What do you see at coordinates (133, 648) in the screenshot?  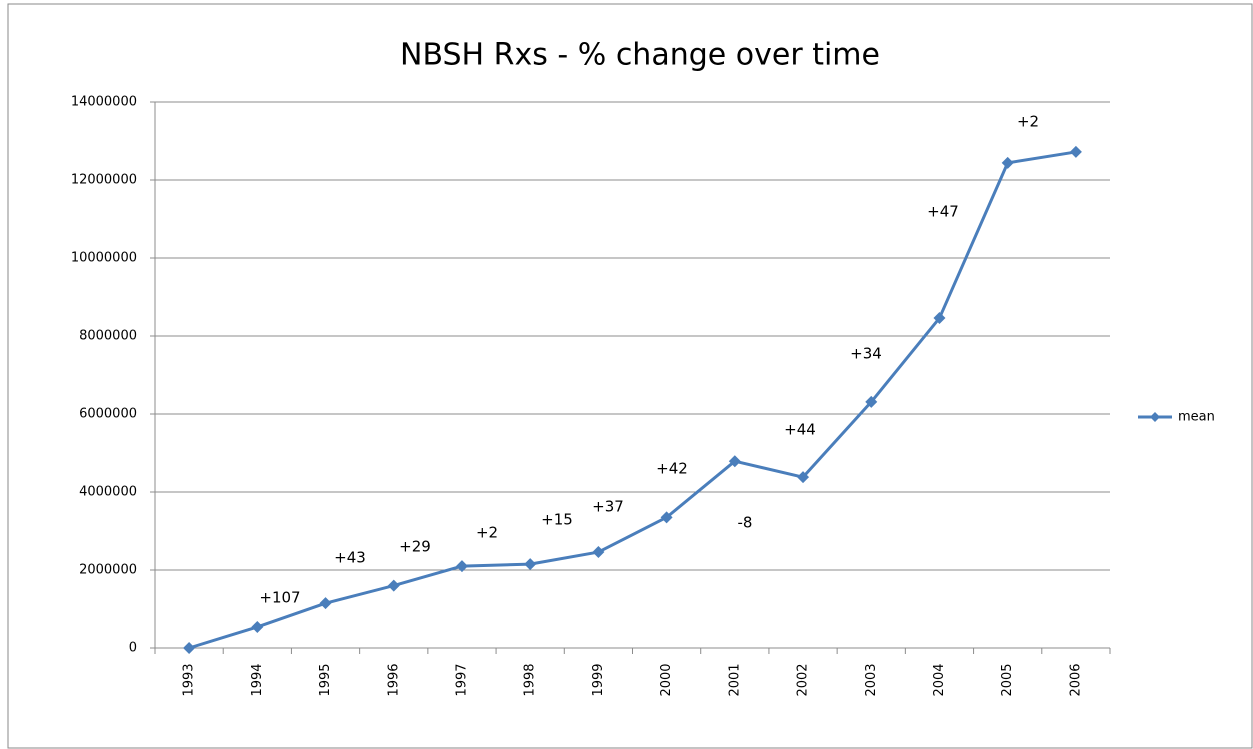 I see `y-tick-label: 0` at bounding box center [133, 648].